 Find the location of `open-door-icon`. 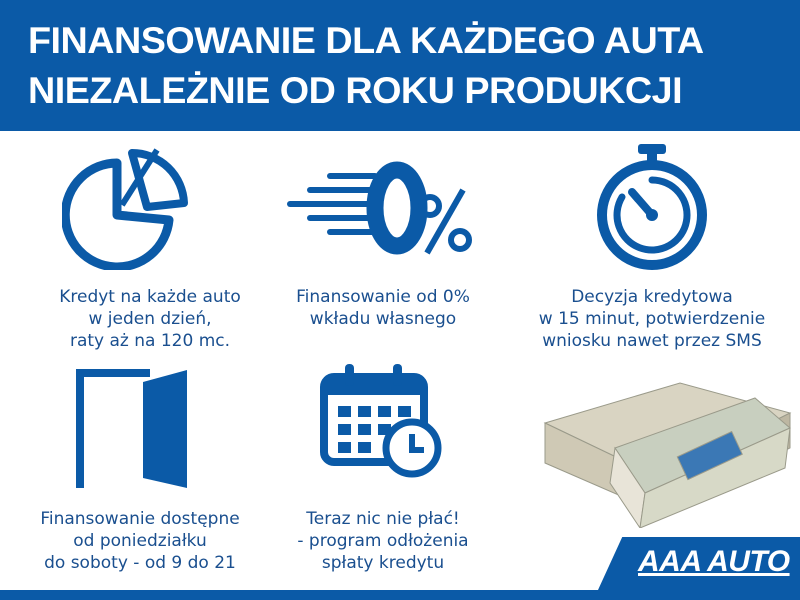

open-door-icon is located at coordinates (131, 428).